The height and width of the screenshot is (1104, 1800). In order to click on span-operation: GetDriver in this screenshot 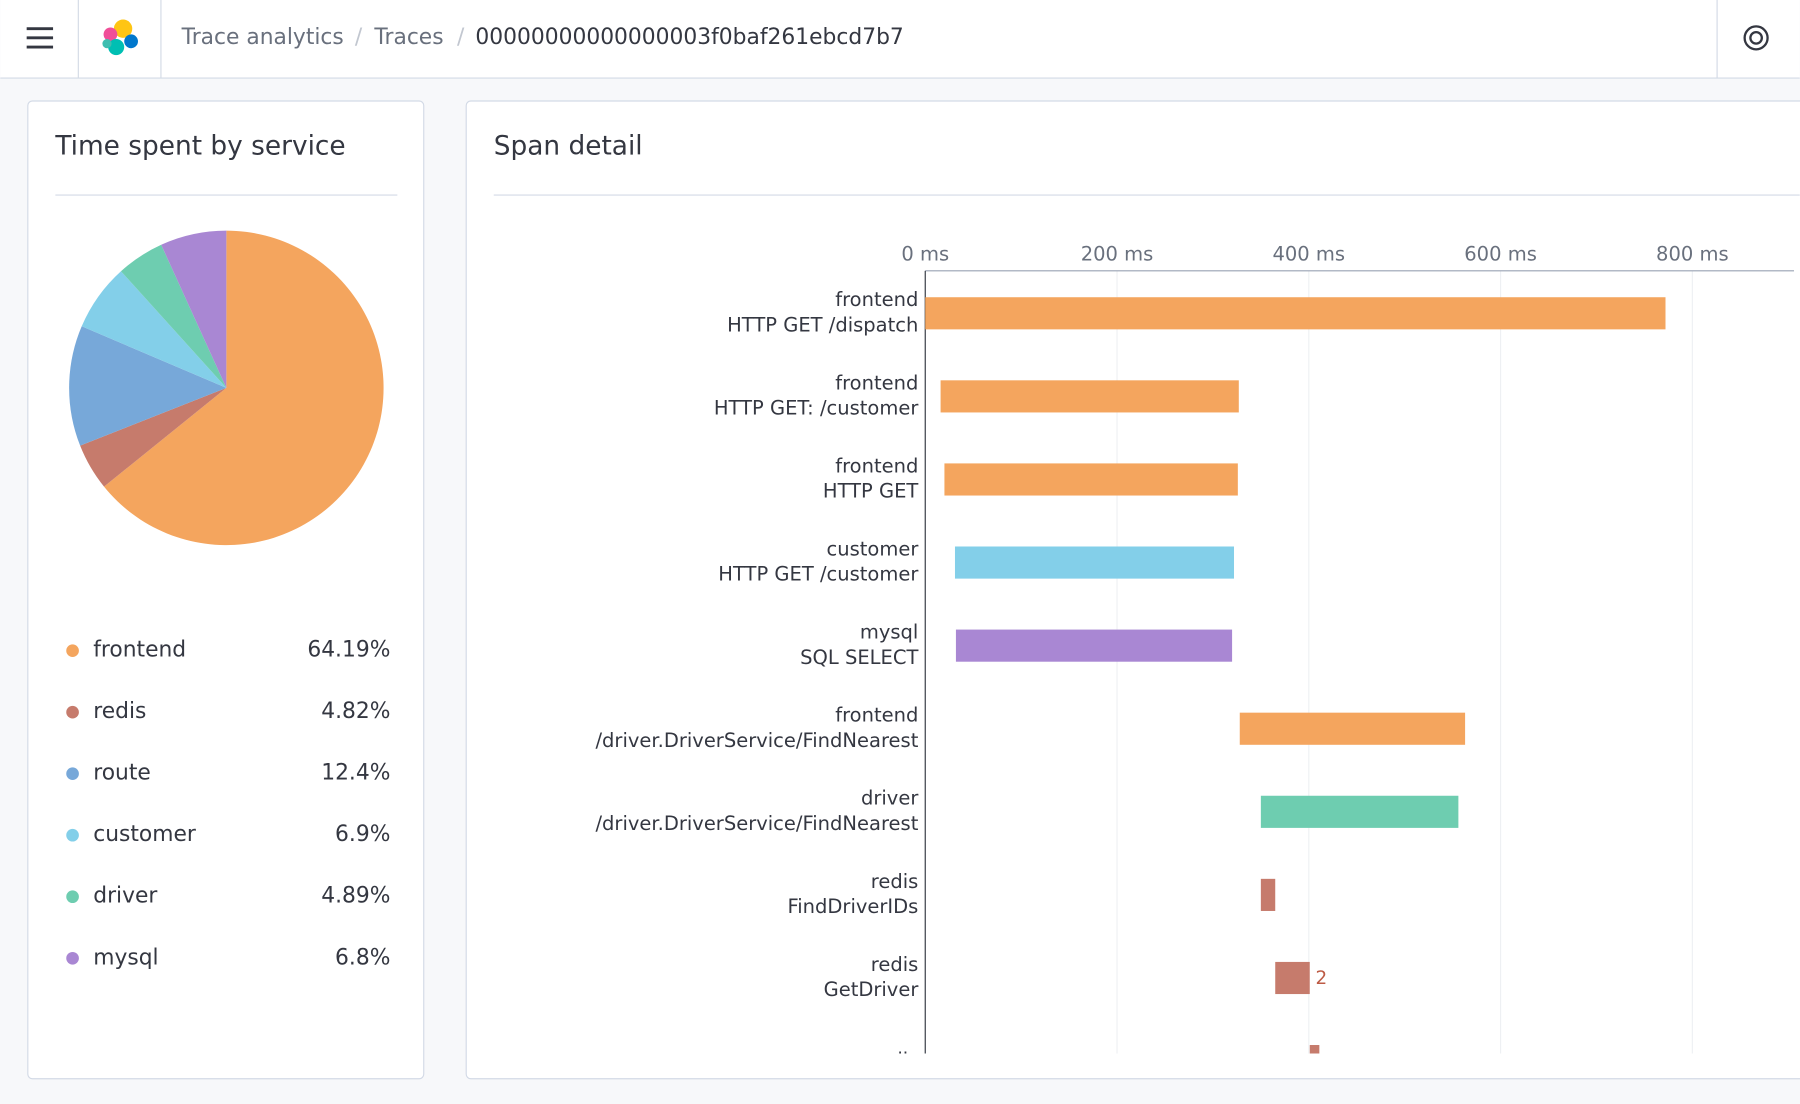, I will do `click(872, 989)`.